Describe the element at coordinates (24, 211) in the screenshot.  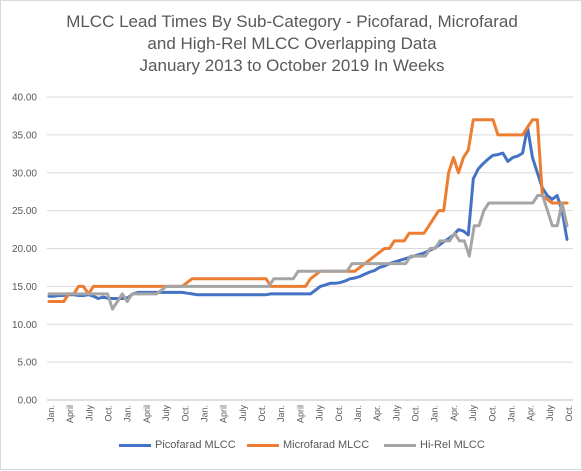
I see `y-tick-label: 25.00` at that location.